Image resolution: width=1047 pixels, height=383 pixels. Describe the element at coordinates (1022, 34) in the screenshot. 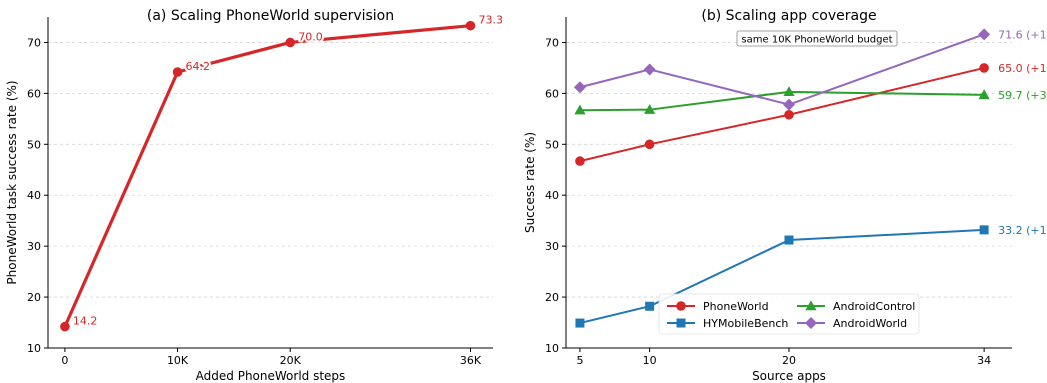

I see `end-value-label: 71.6 (+10.4)` at that location.